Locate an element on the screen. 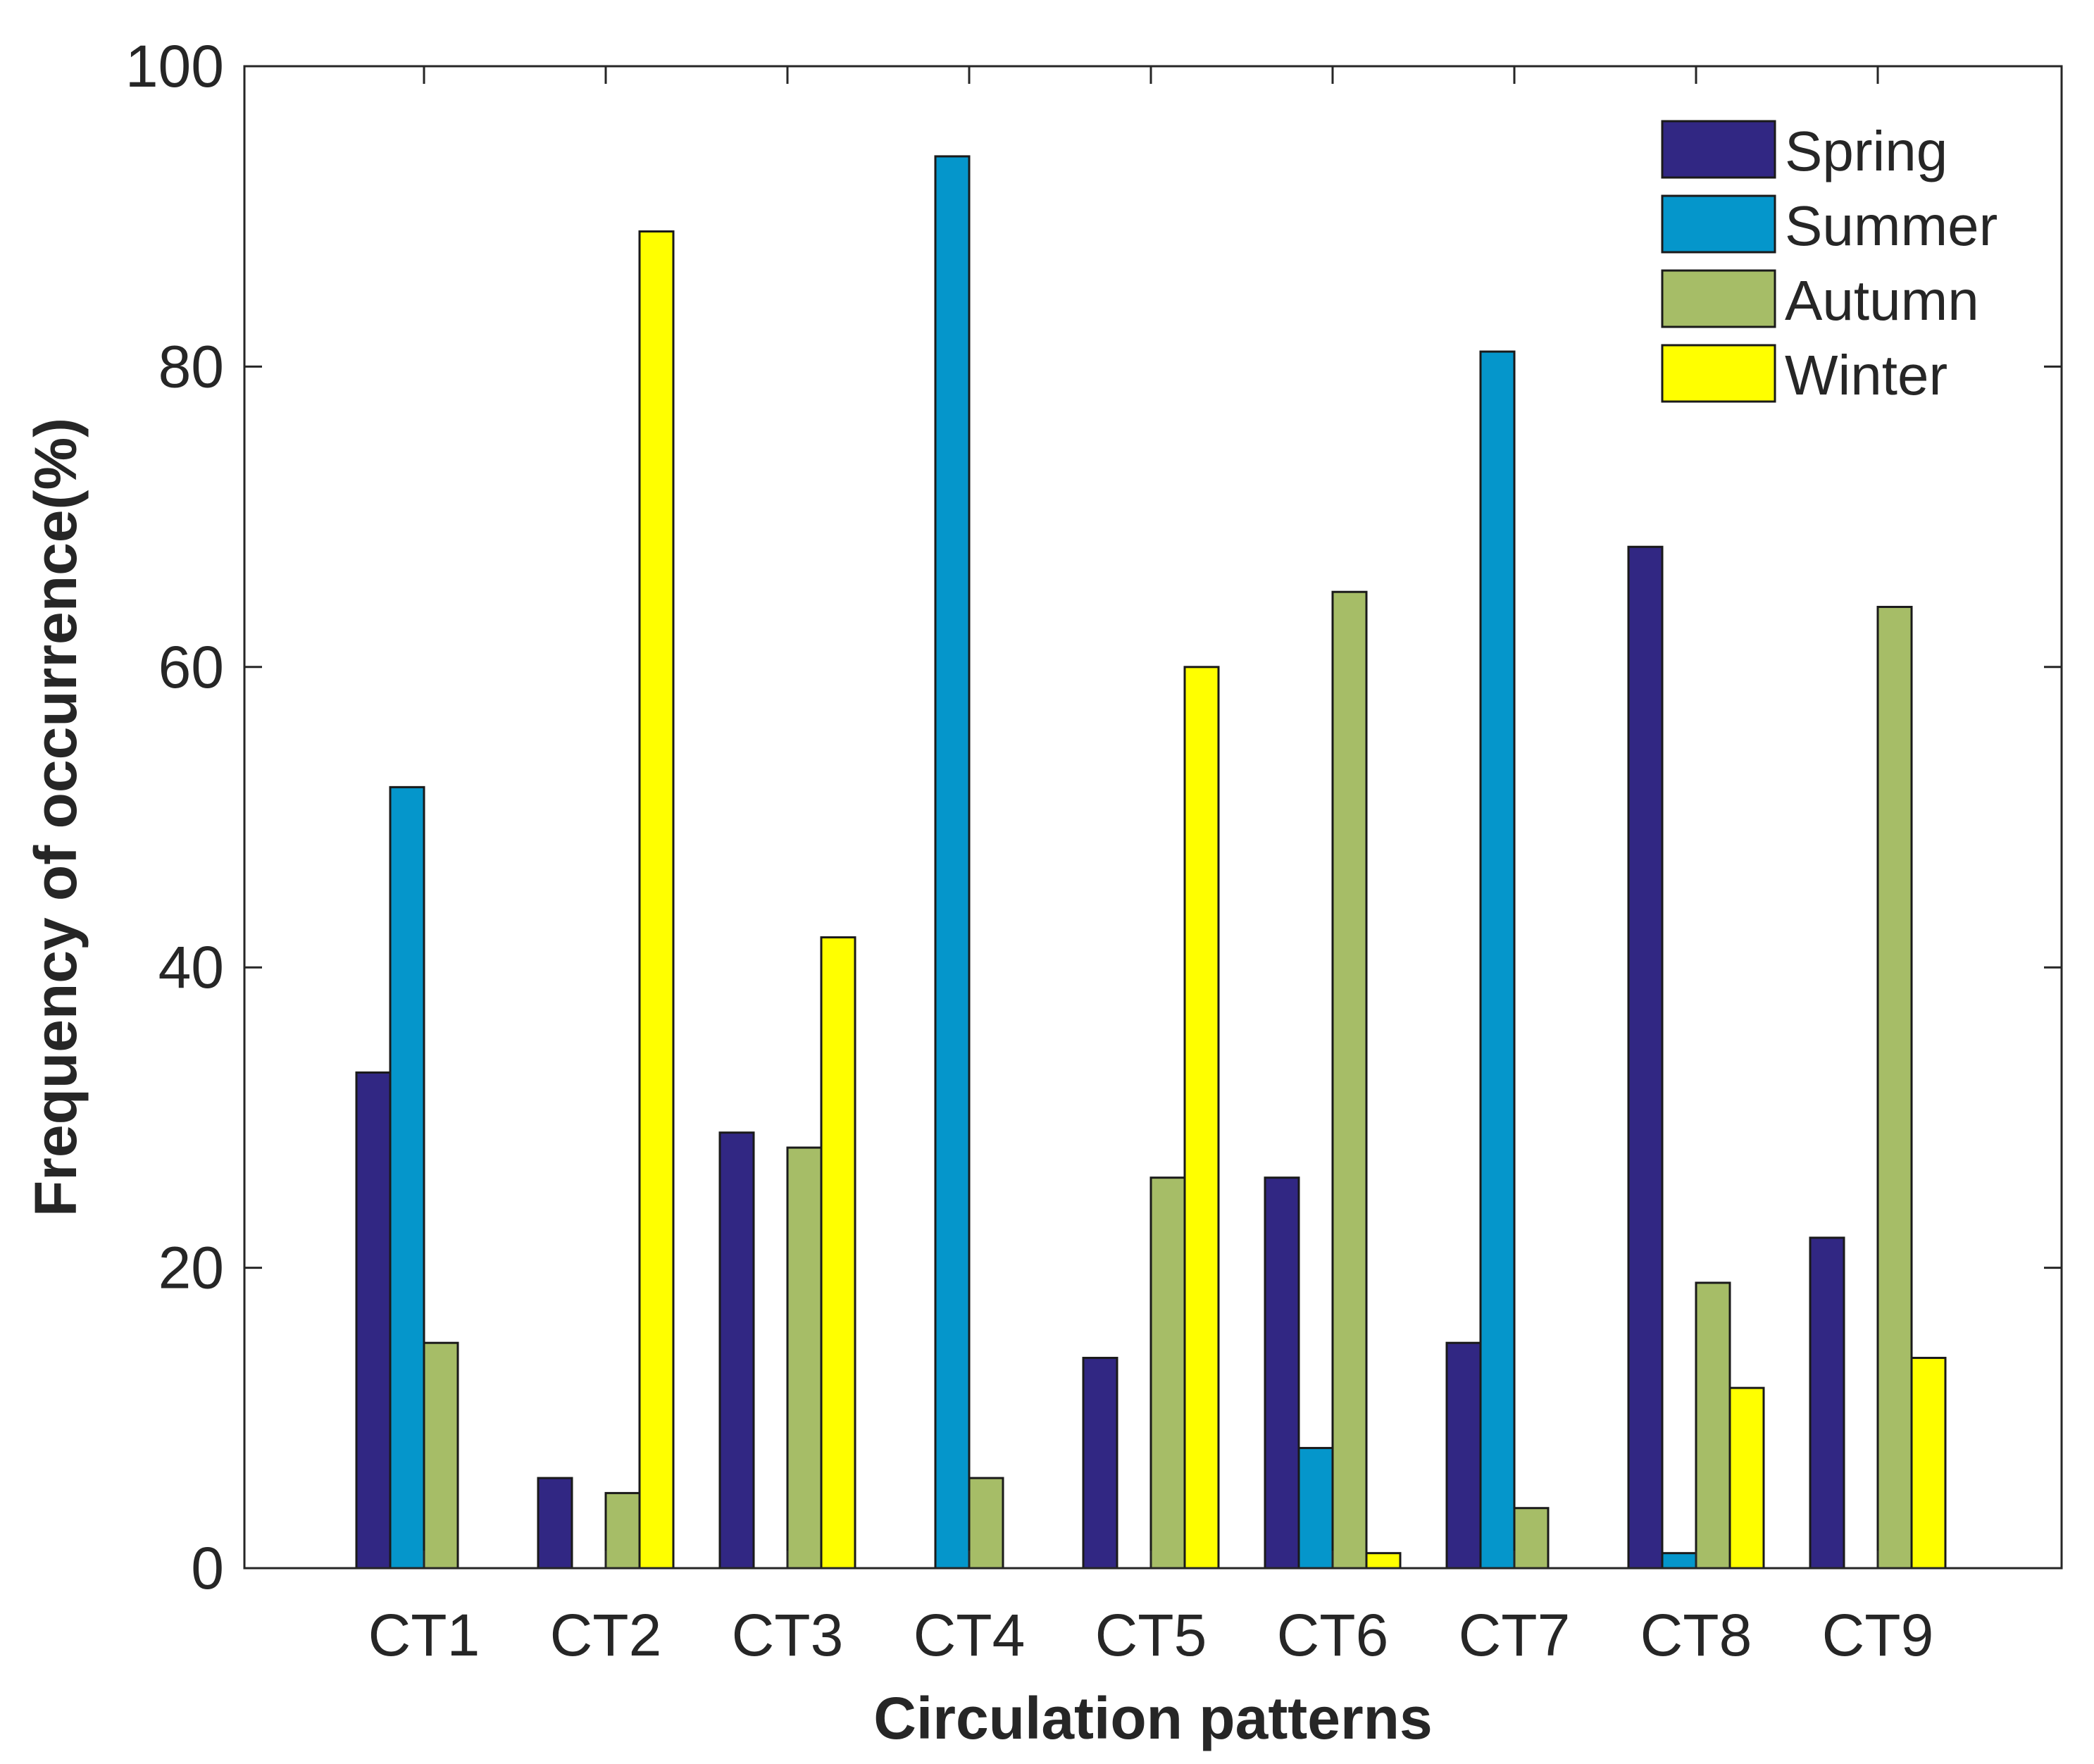 The width and height of the screenshot is (2094, 1764). x-tick-label: CT7 is located at coordinates (1515, 1635).